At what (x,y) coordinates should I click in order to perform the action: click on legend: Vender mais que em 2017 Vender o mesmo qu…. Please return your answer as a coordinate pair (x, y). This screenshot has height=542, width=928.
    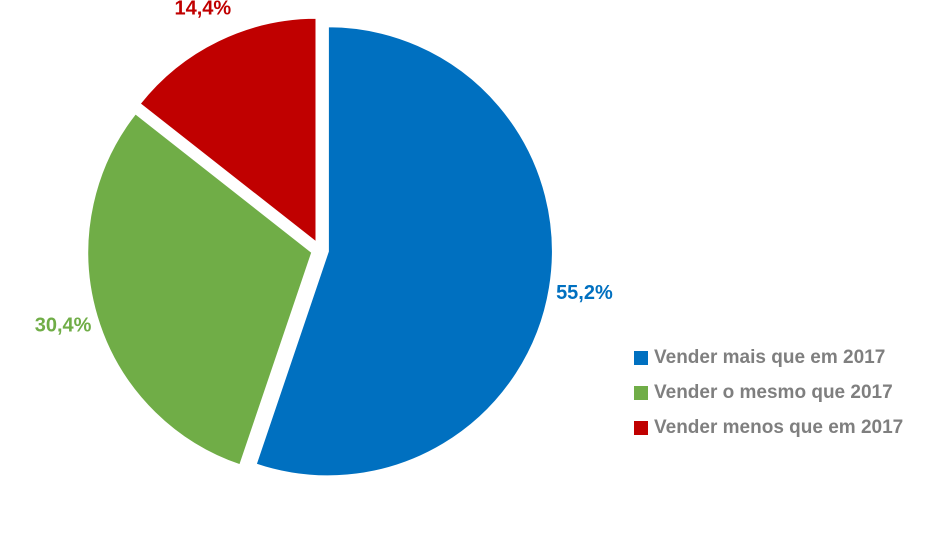
    Looking at the image, I should click on (779, 394).